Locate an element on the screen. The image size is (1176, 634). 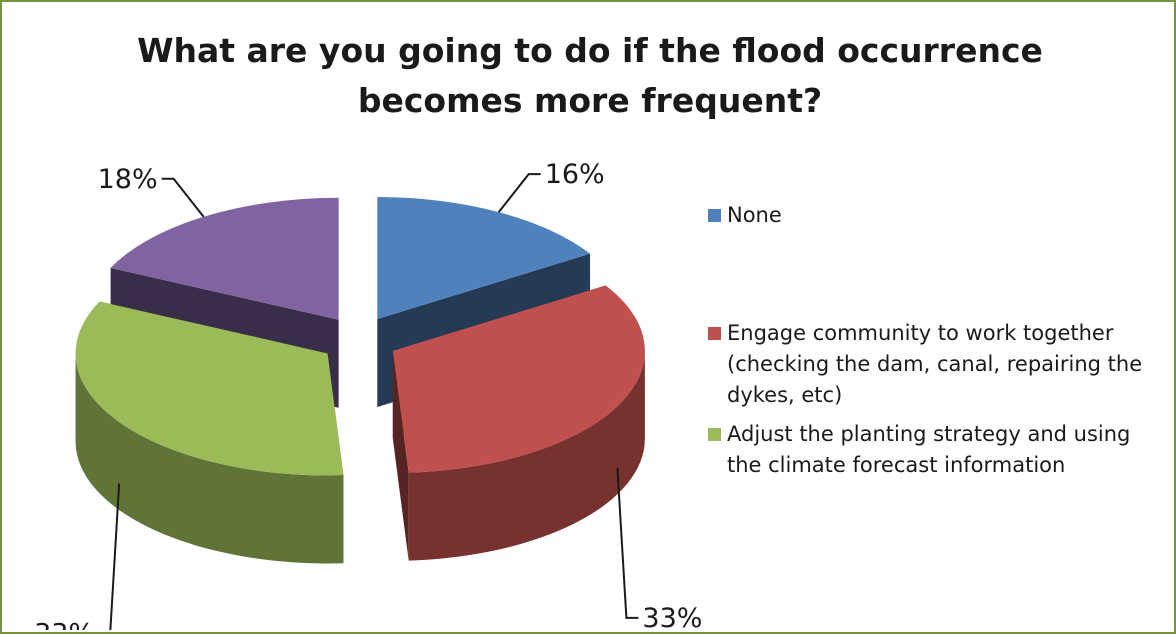
data-label-slice-4: 18% is located at coordinates (128, 179).